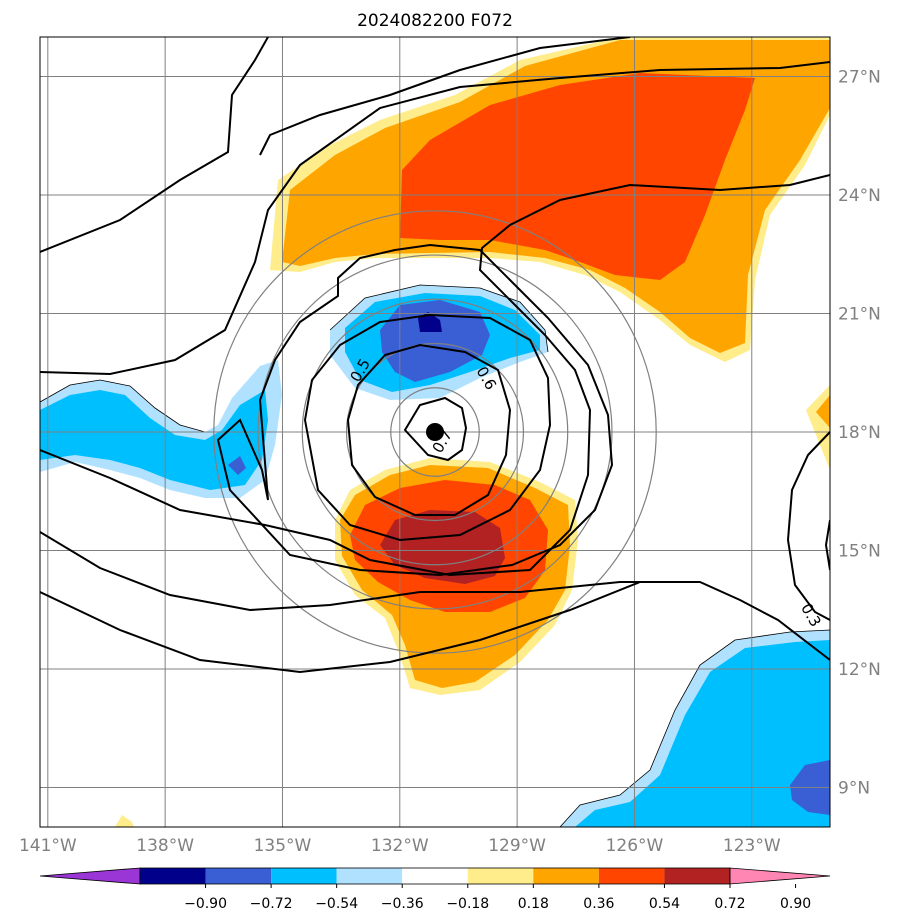  Describe the element at coordinates (729, 904) in the screenshot. I see `colorbar-label-8: 0.72` at that location.